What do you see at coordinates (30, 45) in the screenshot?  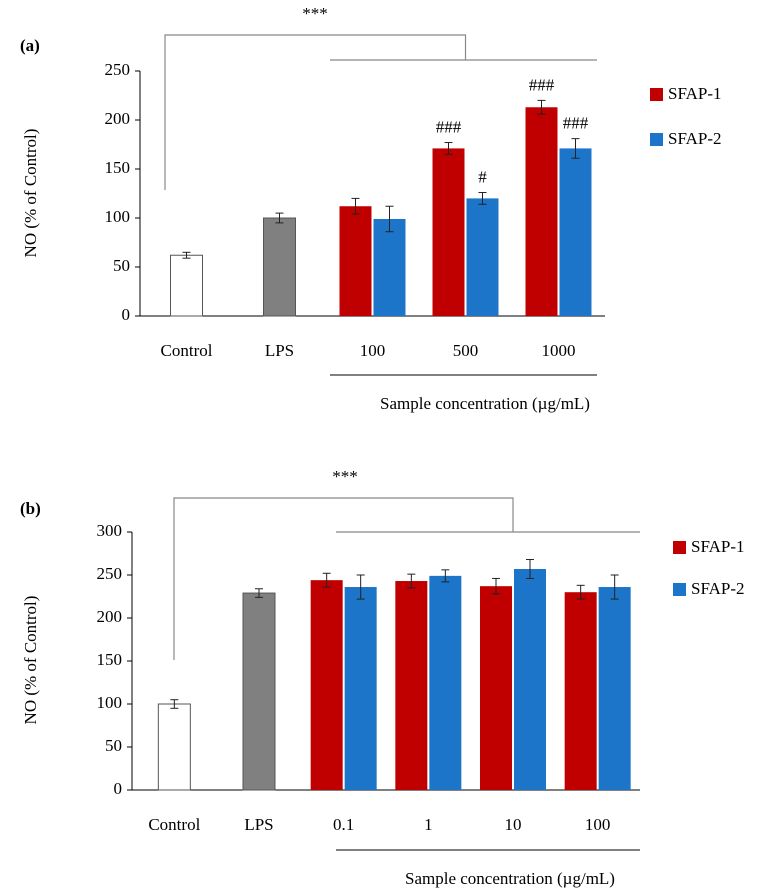 I see `panel-label: (a)` at bounding box center [30, 45].